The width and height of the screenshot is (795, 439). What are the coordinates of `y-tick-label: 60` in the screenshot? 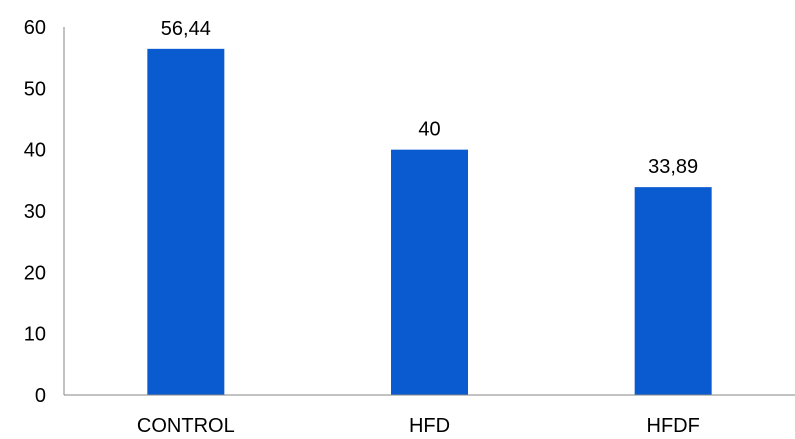 It's located at (35, 28).